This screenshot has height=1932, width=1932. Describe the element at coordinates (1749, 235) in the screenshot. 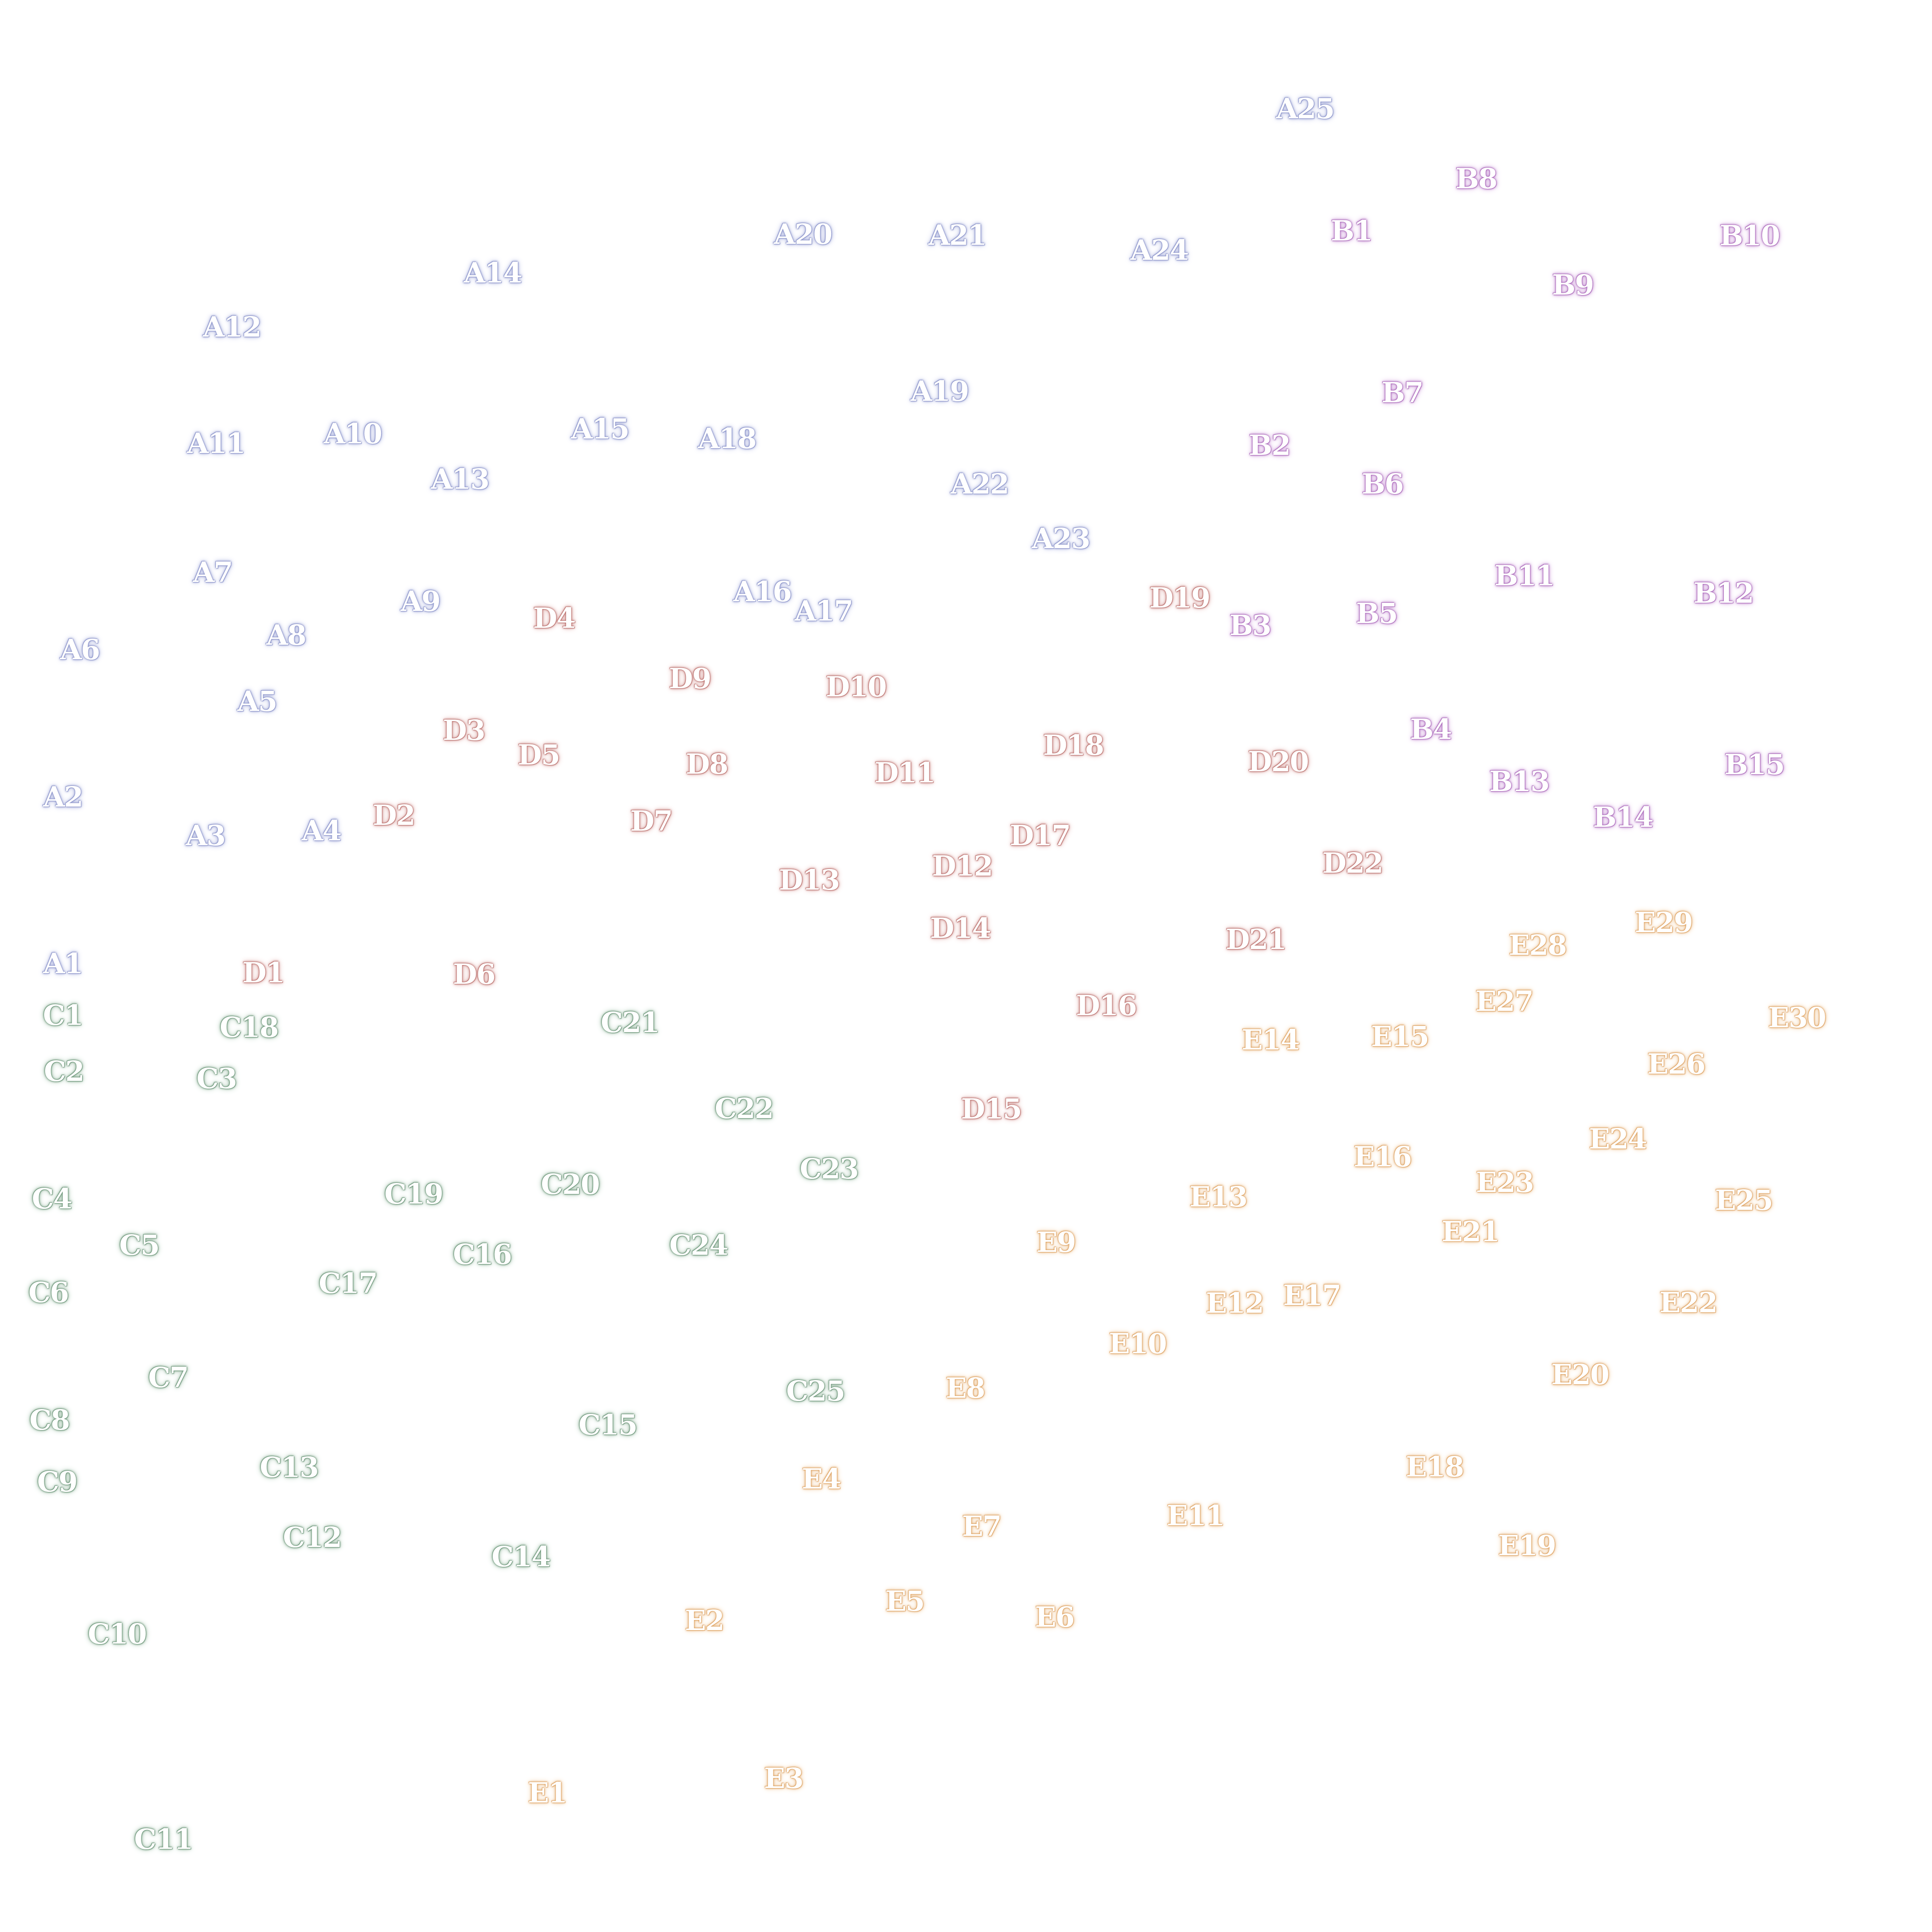

I see `point-label-b10: B10` at that location.